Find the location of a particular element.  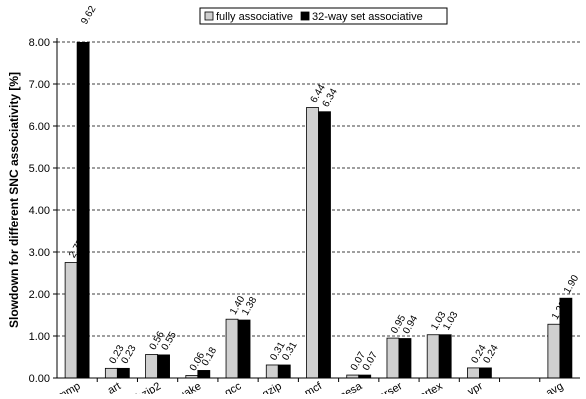

legend: fully associative 32-way set associative is located at coordinates (323, 16).